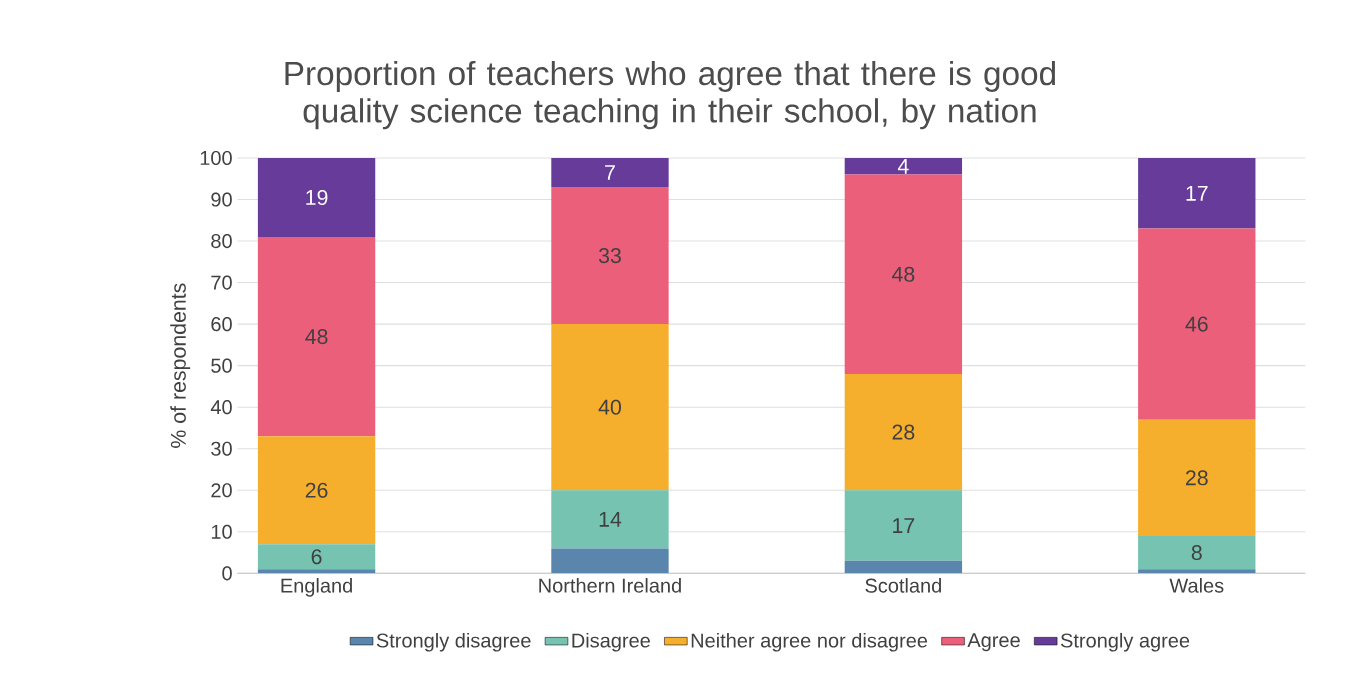 The height and width of the screenshot is (688, 1362). Describe the element at coordinates (670, 95) in the screenshot. I see `chart-title: Proportion of teachers who agree that there is good quality science teaching in their school, by nation` at that location.